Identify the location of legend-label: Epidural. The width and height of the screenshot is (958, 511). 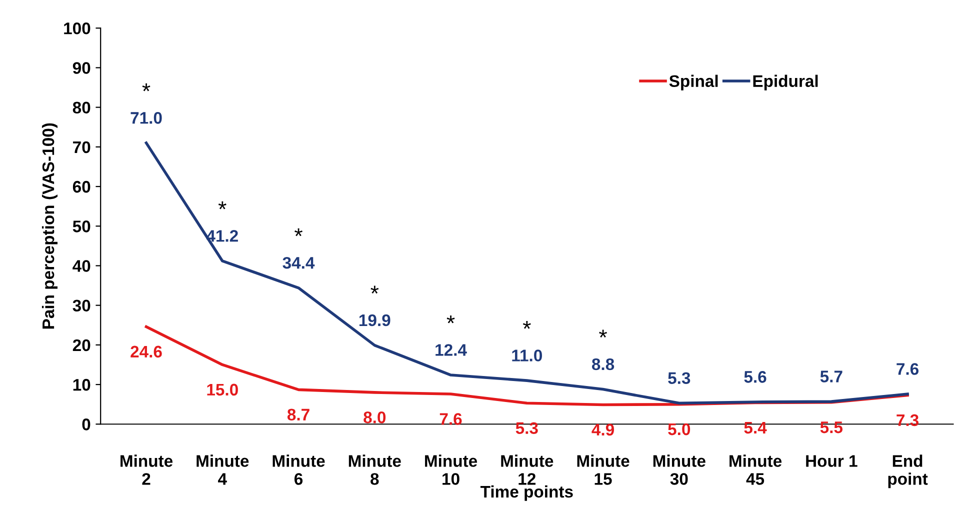
(785, 82).